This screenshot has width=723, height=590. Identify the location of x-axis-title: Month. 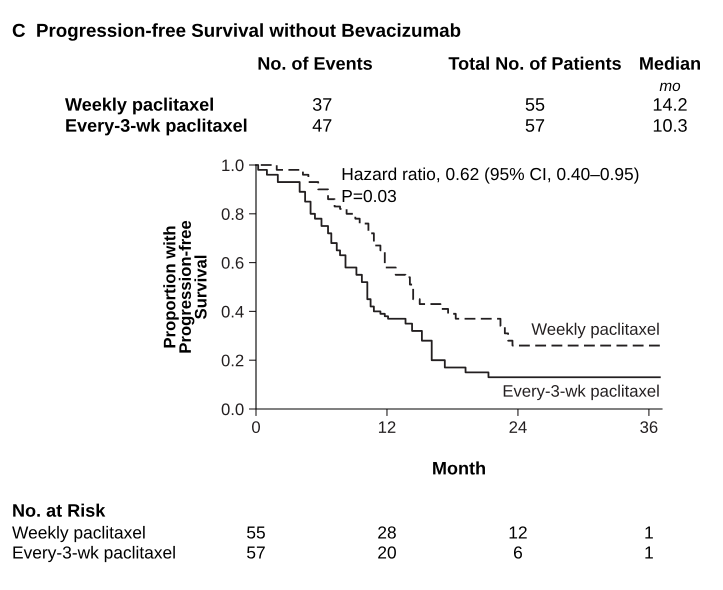
(459, 468).